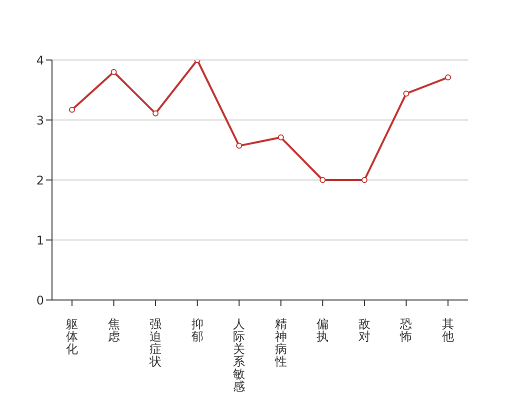 This screenshot has height=400, width=520. What do you see at coordinates (364, 330) in the screenshot?
I see `x-tick-label: 敌对` at bounding box center [364, 330].